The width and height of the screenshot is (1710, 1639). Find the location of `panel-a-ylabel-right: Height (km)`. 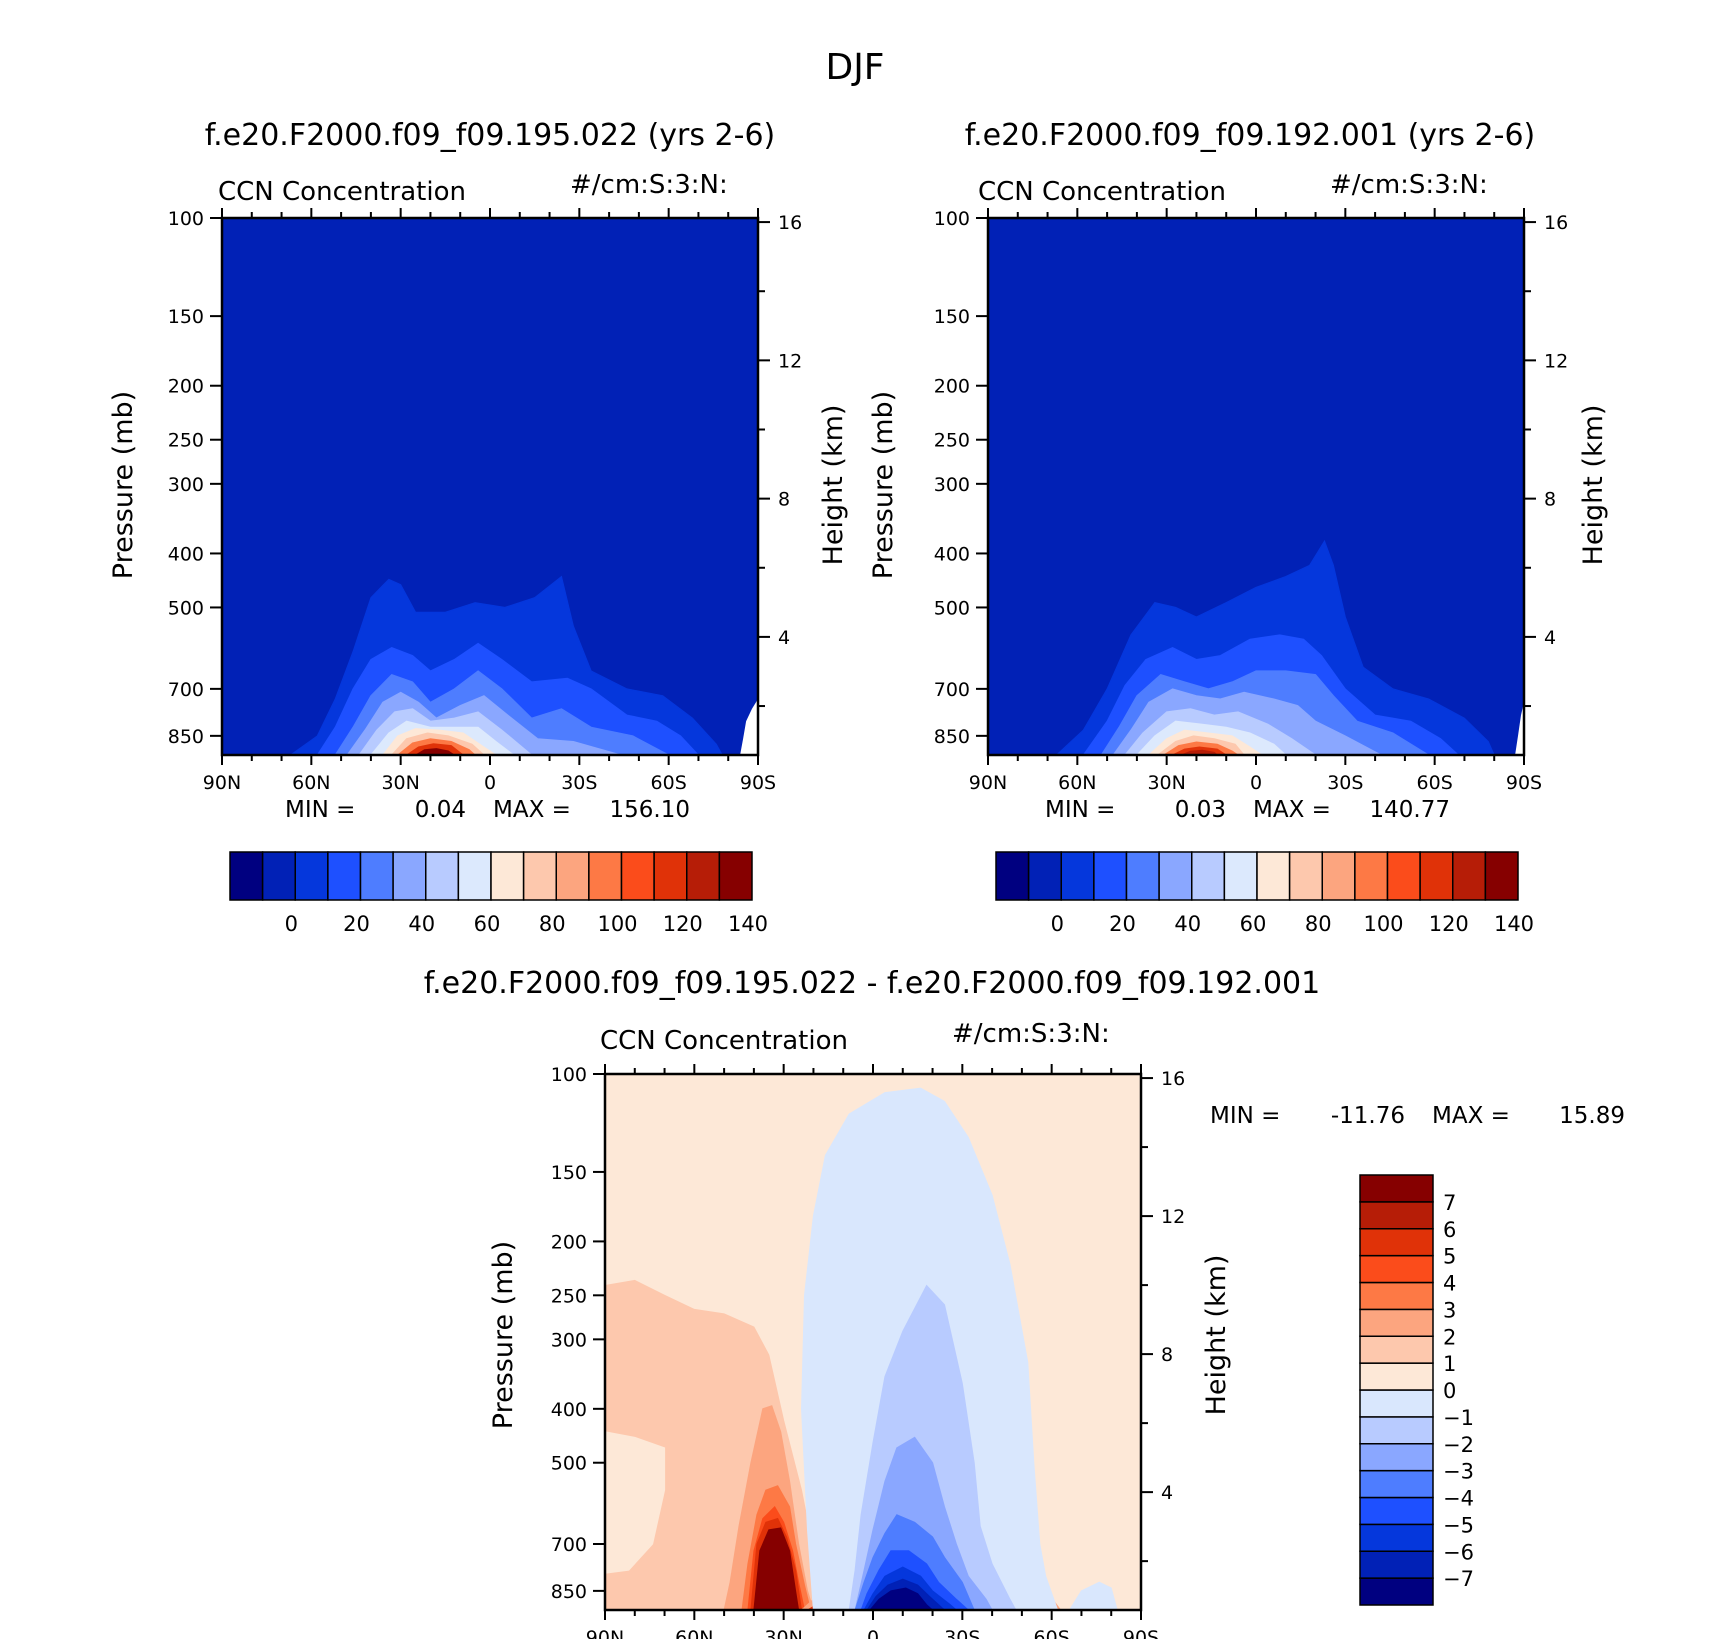

panel-a-ylabel-right: Height (km) is located at coordinates (833, 485).